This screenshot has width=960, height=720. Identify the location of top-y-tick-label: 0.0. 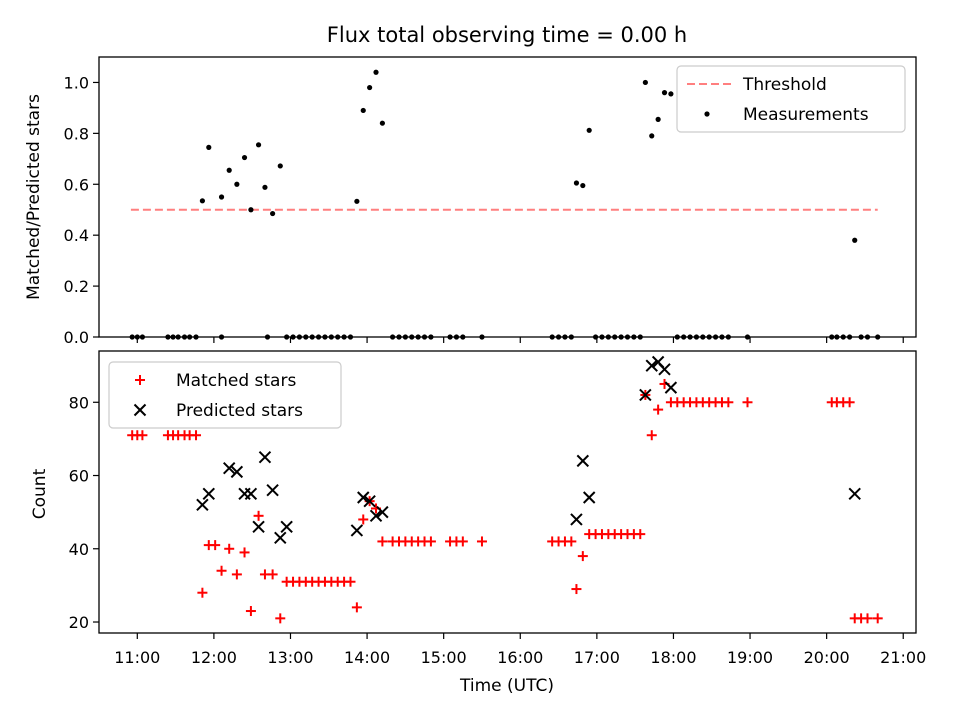
(76, 337).